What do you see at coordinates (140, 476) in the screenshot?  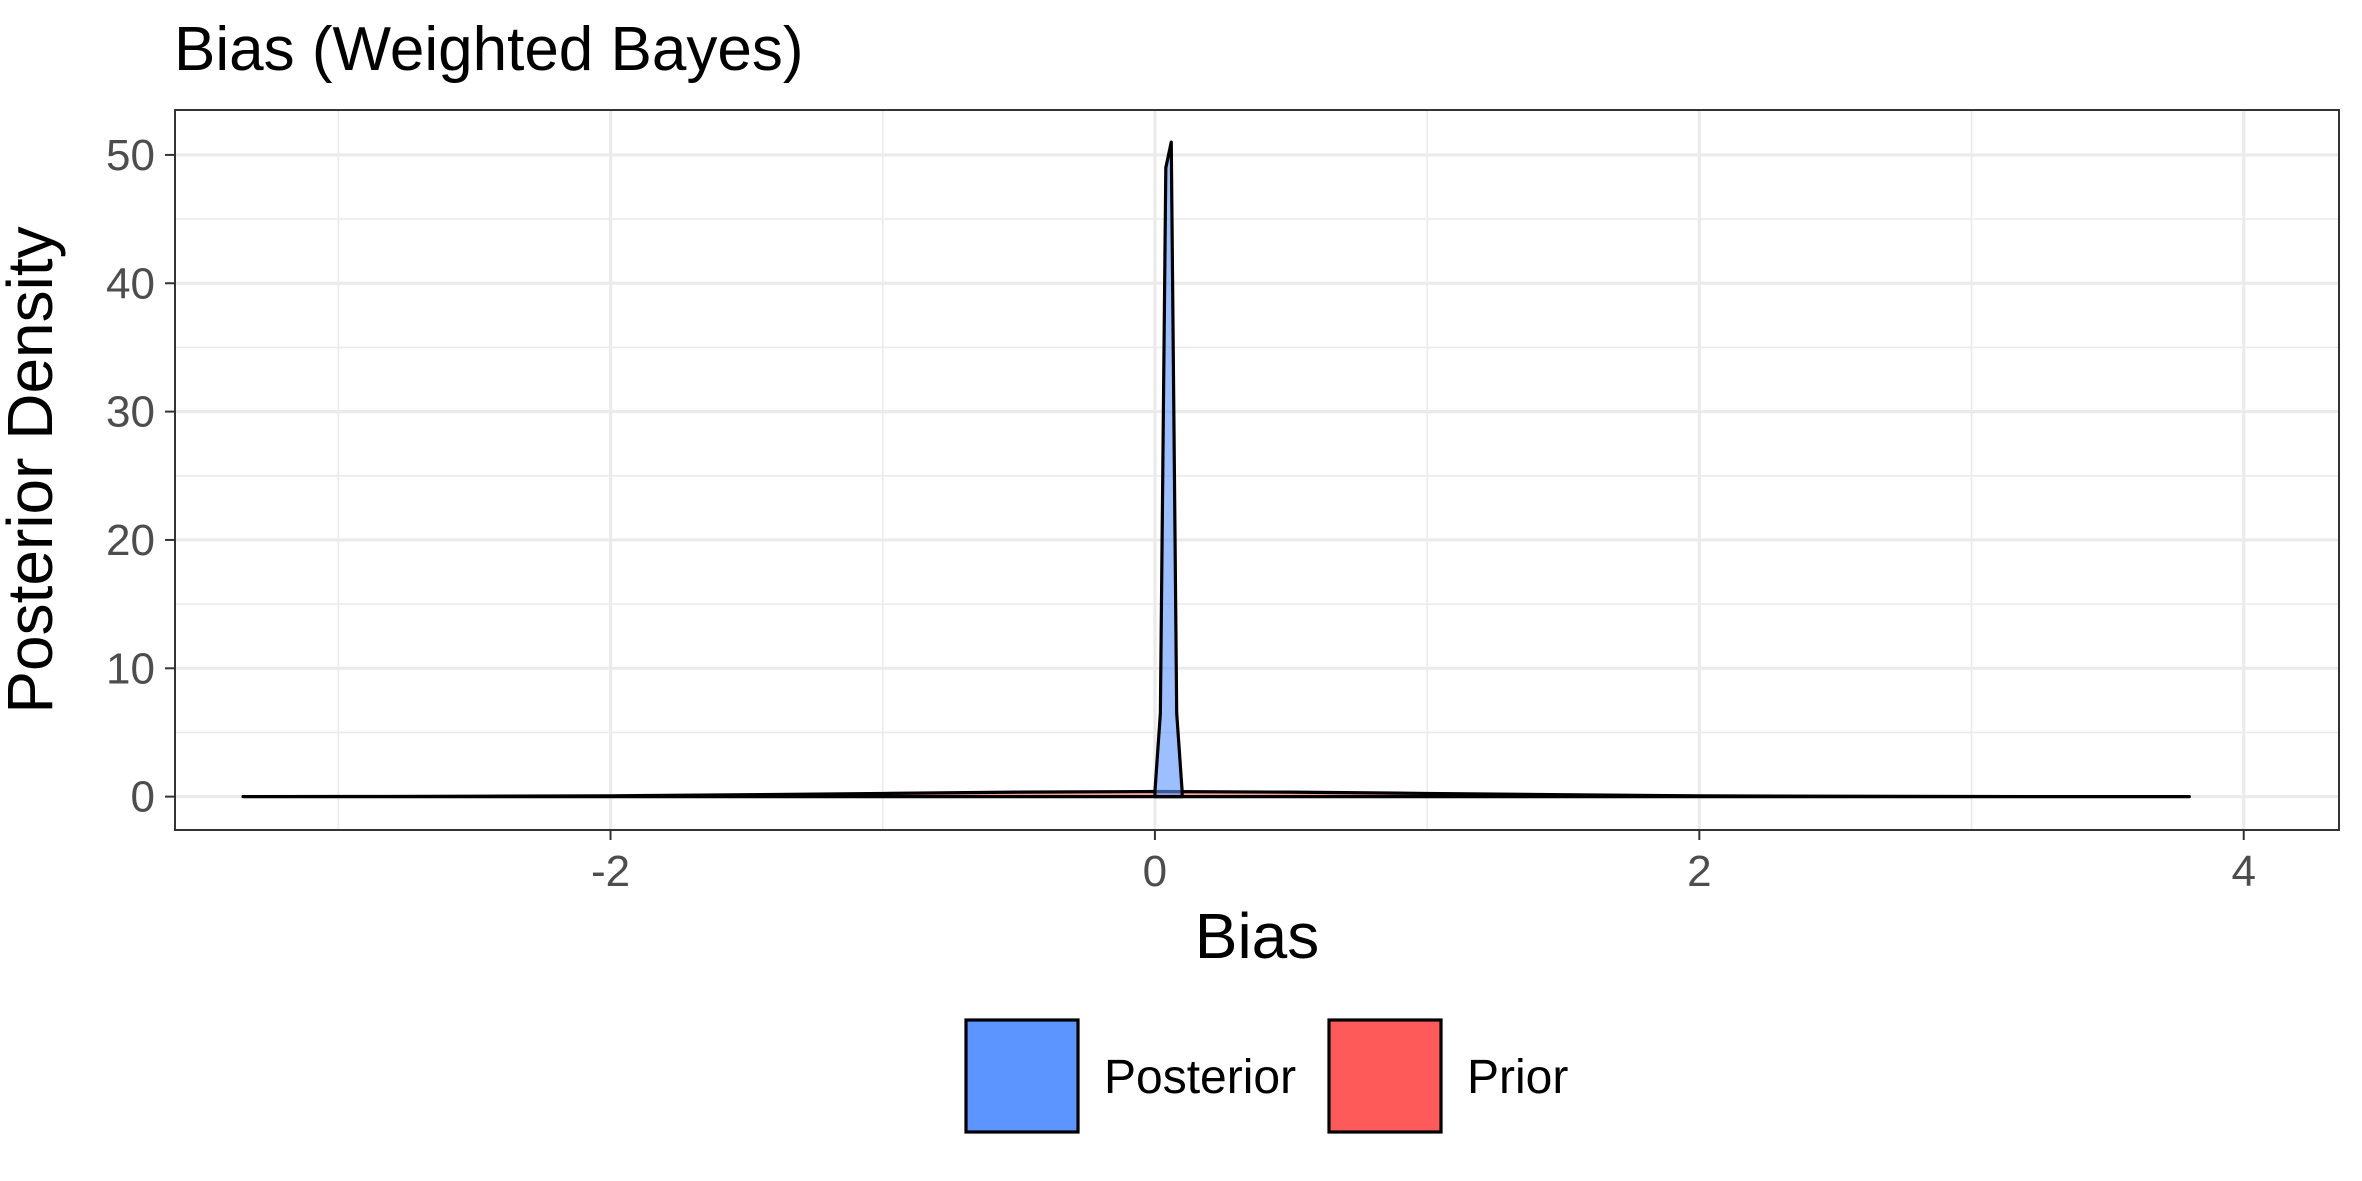 I see `y-axis: 0 10 20 30 40 50` at bounding box center [140, 476].